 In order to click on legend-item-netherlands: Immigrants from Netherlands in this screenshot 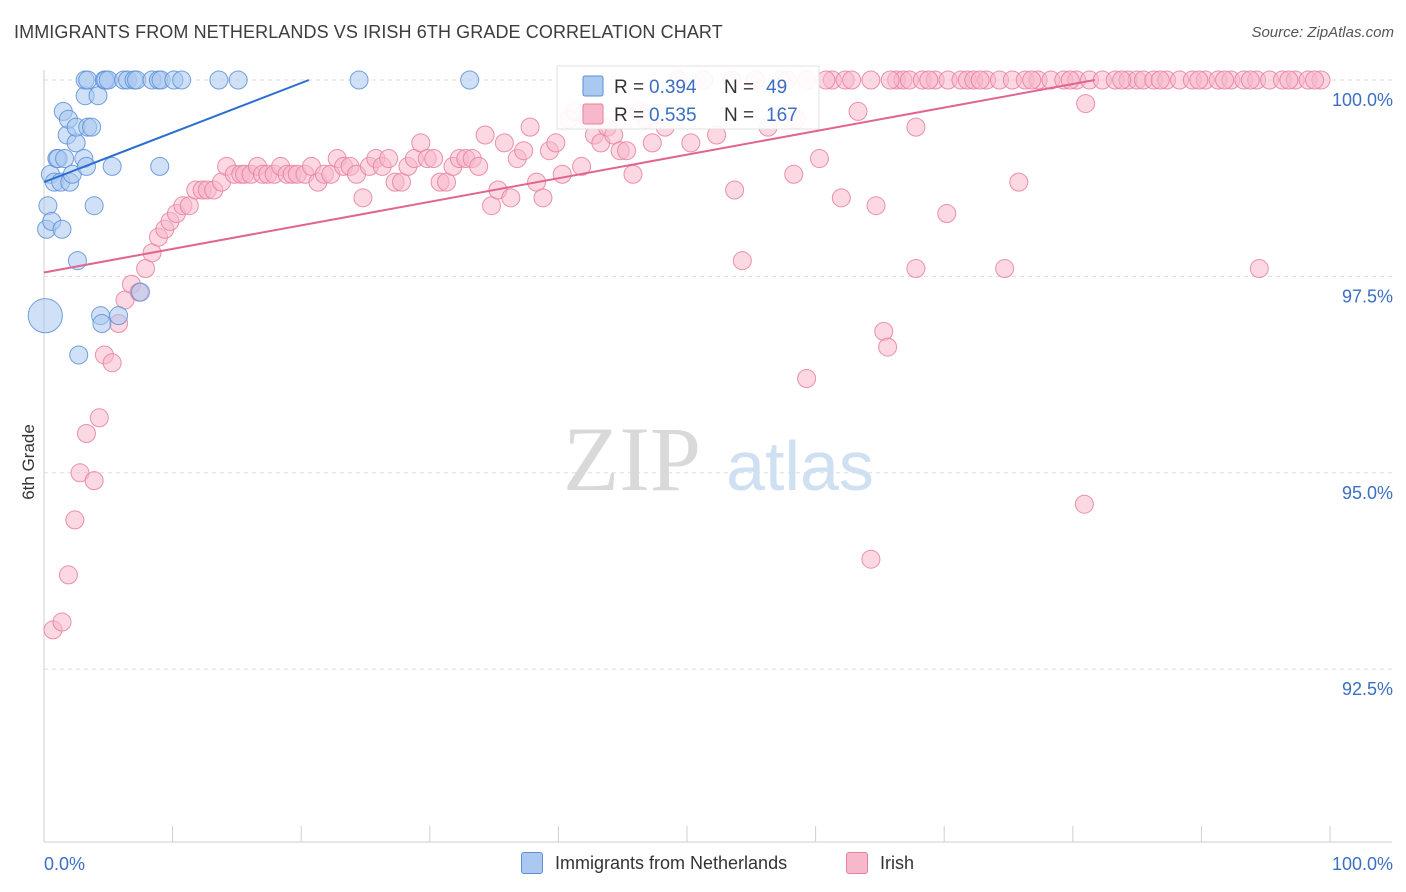, I will do `click(654, 863)`.